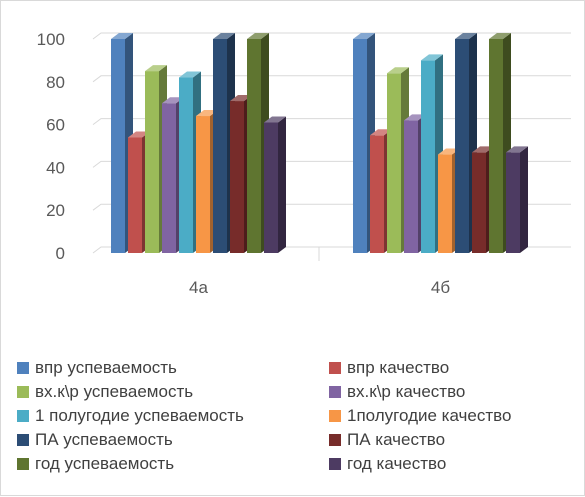 Image resolution: width=585 pixels, height=497 pixels. I want to click on bar-4б-9, so click(517, 199).